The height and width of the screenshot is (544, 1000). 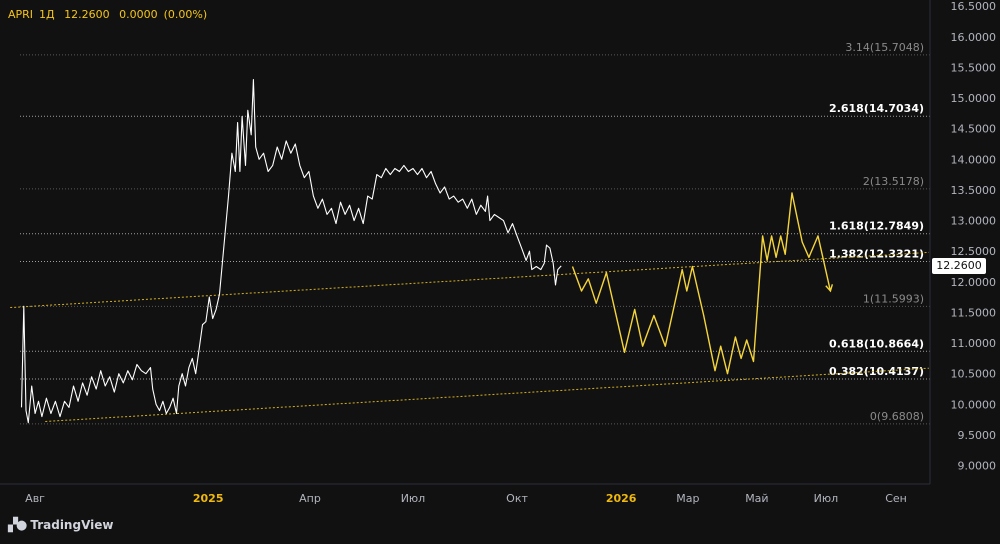 What do you see at coordinates (974, 190) in the screenshot?
I see `y-tick-label: 13.5000` at bounding box center [974, 190].